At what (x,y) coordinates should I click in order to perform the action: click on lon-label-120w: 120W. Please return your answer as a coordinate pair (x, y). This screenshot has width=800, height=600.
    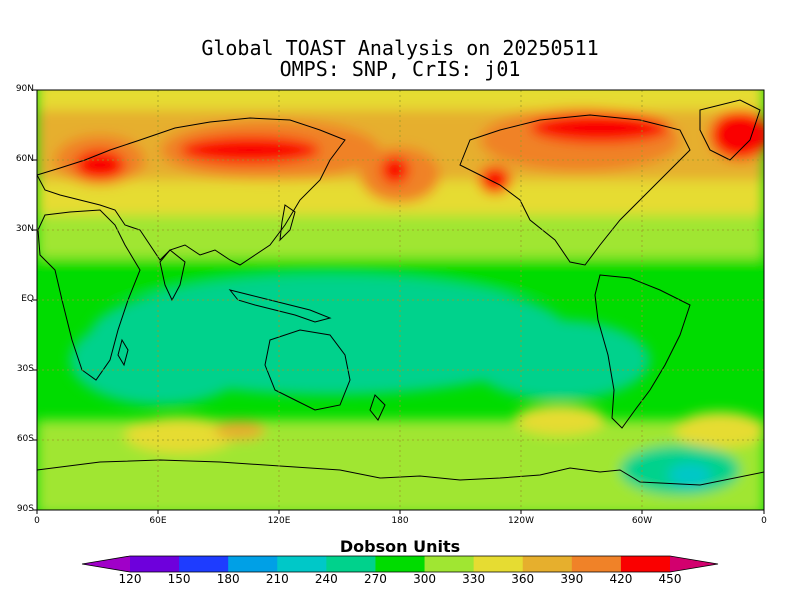
    Looking at the image, I should click on (521, 521).